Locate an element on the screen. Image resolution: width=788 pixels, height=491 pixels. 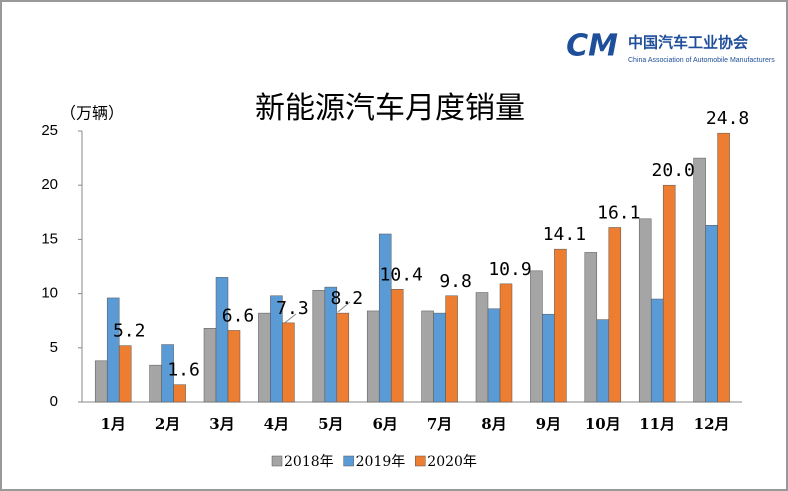
y-tick-label: 0 is located at coordinates (54, 401).